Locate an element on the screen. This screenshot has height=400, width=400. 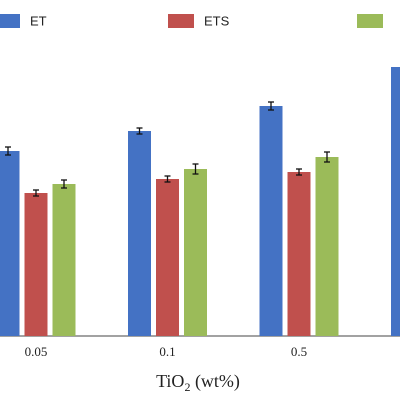
x-title-part: TiO is located at coordinates (170, 381).